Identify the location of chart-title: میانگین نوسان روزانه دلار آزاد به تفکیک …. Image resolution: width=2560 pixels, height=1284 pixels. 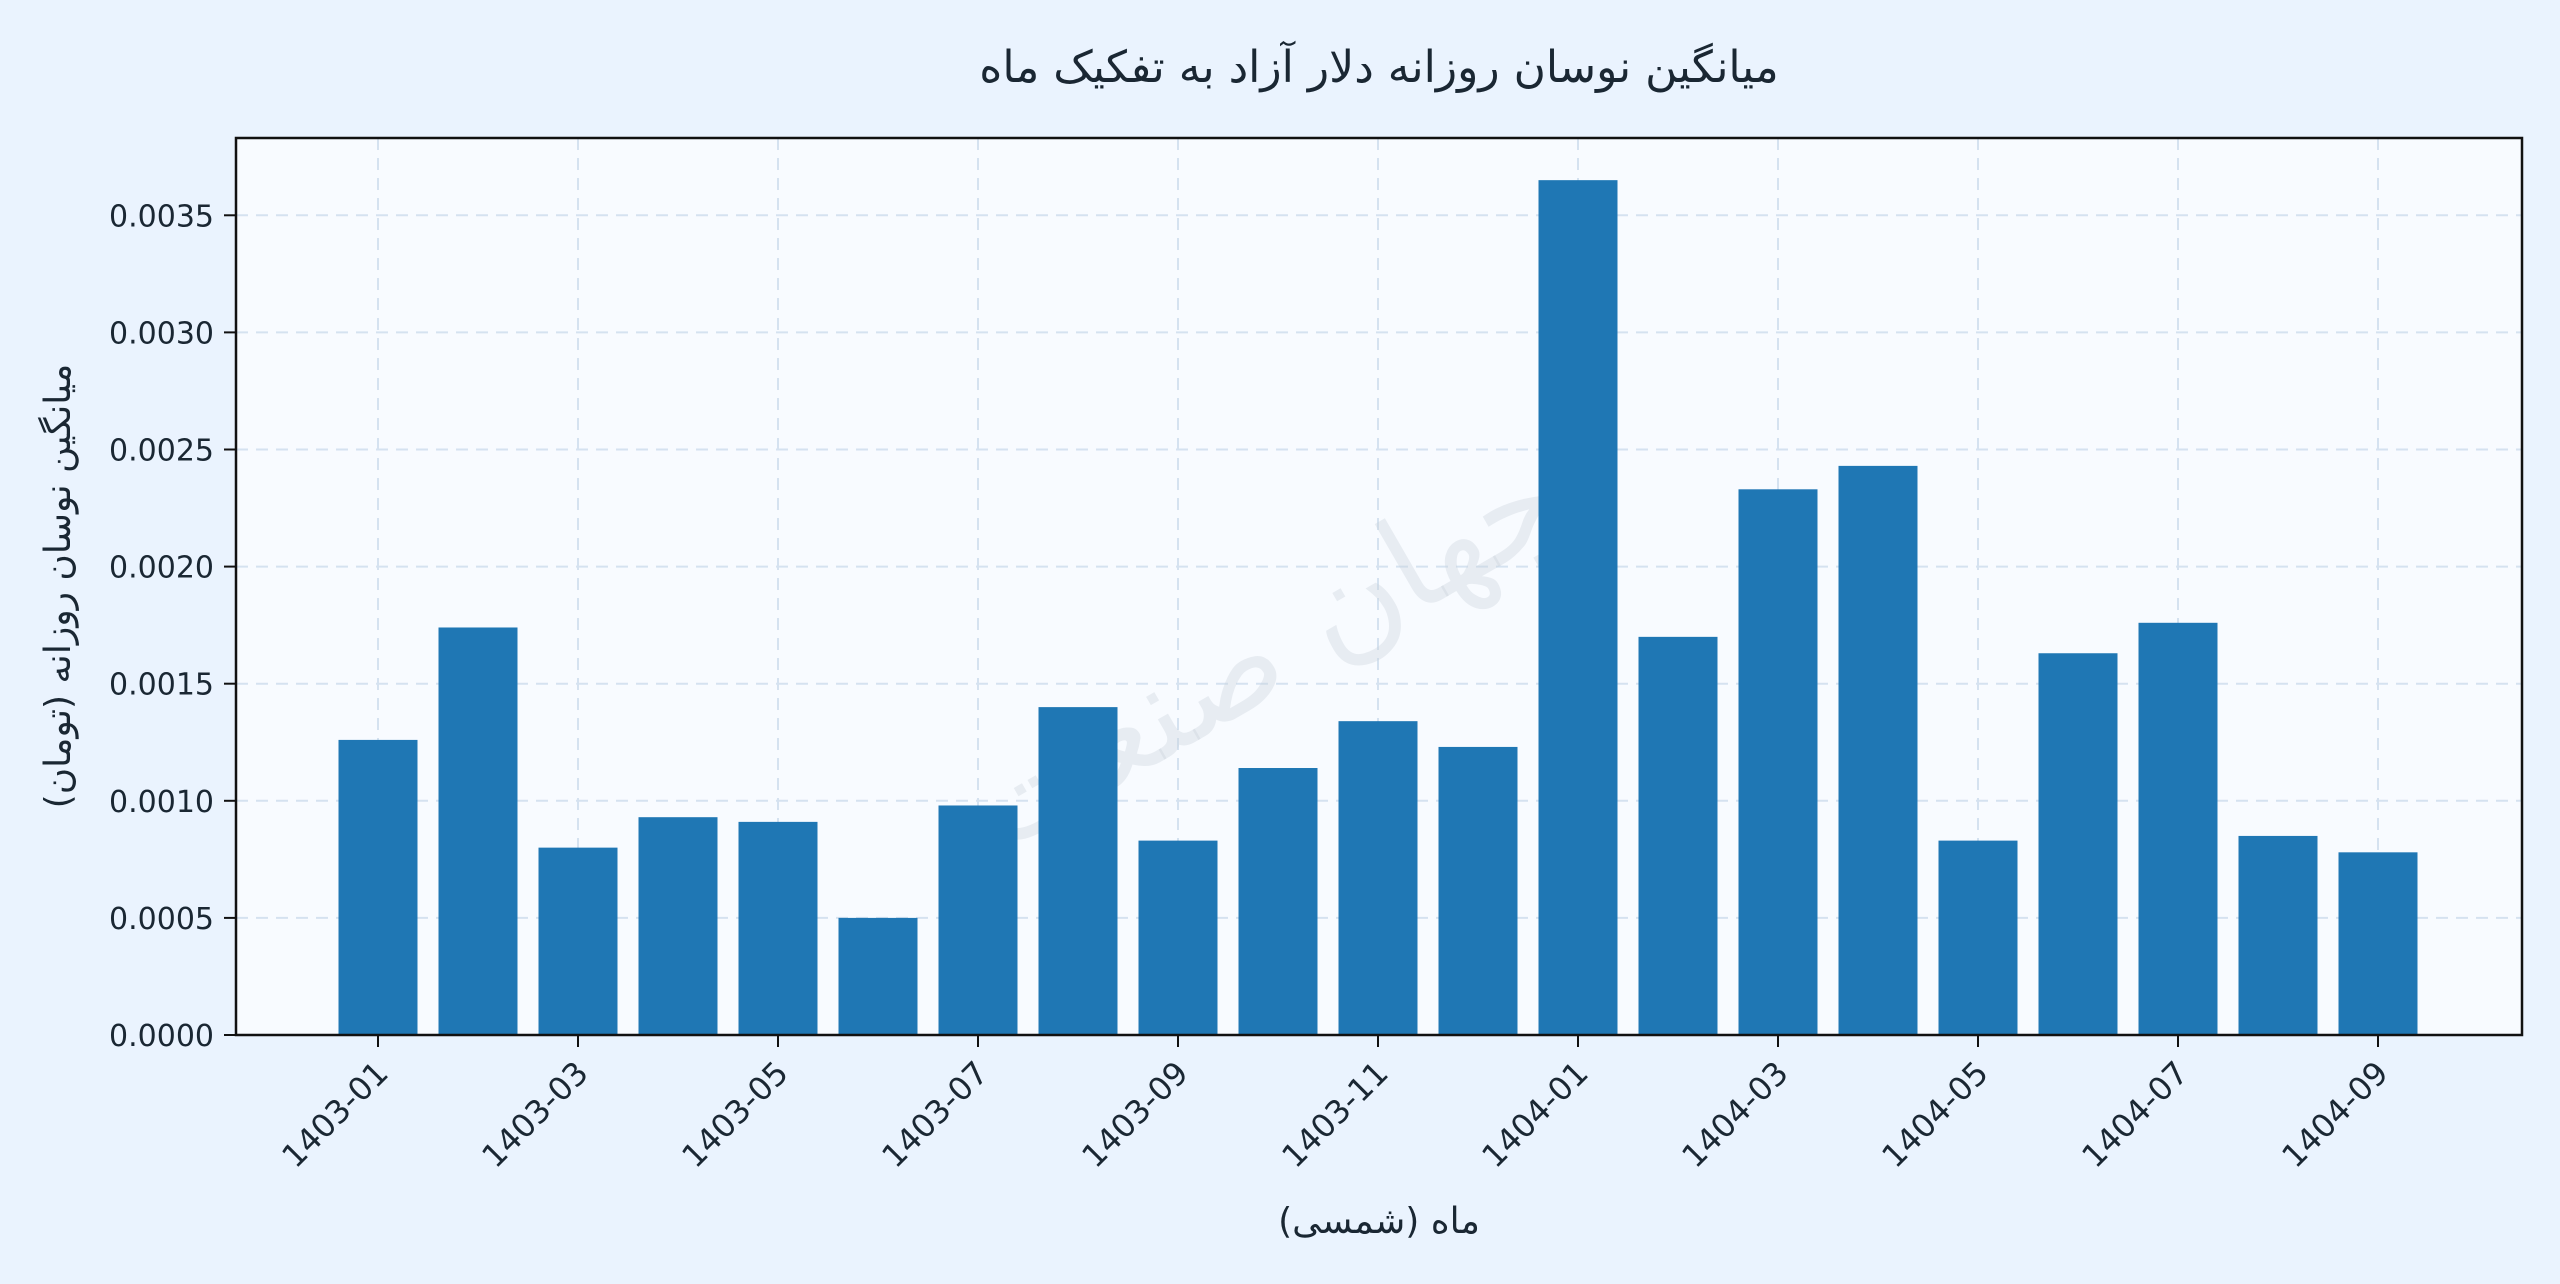
(1378, 66).